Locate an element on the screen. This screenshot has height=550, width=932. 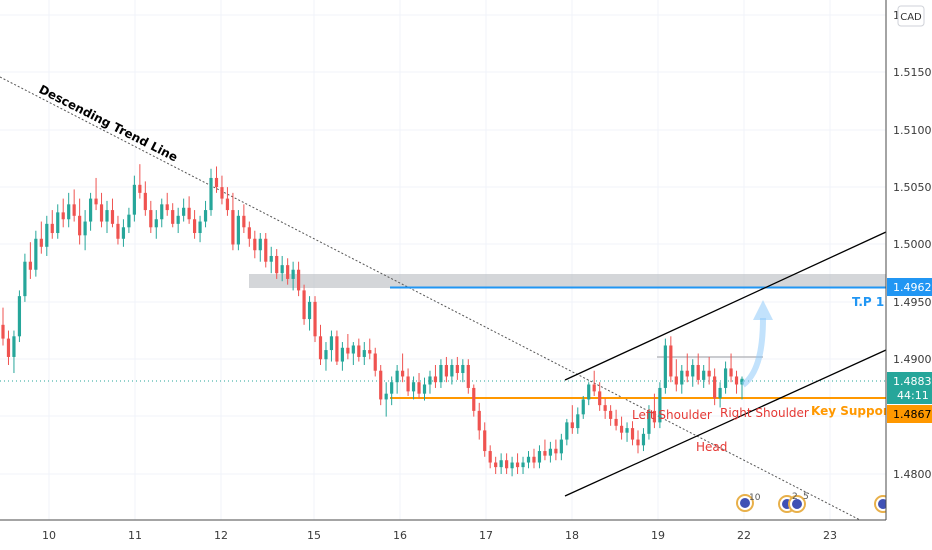
y-tick-label: 1.50000 is located at coordinates (912, 244).